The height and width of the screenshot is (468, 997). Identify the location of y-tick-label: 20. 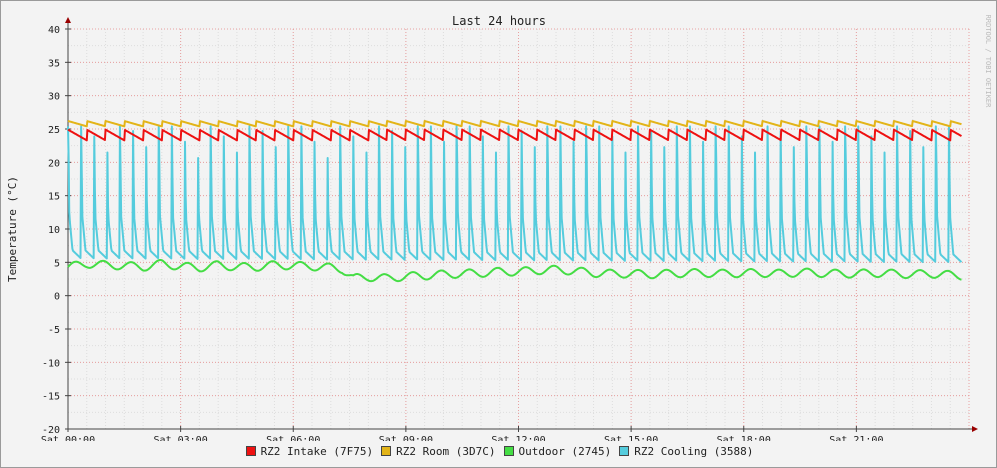
(54, 163).